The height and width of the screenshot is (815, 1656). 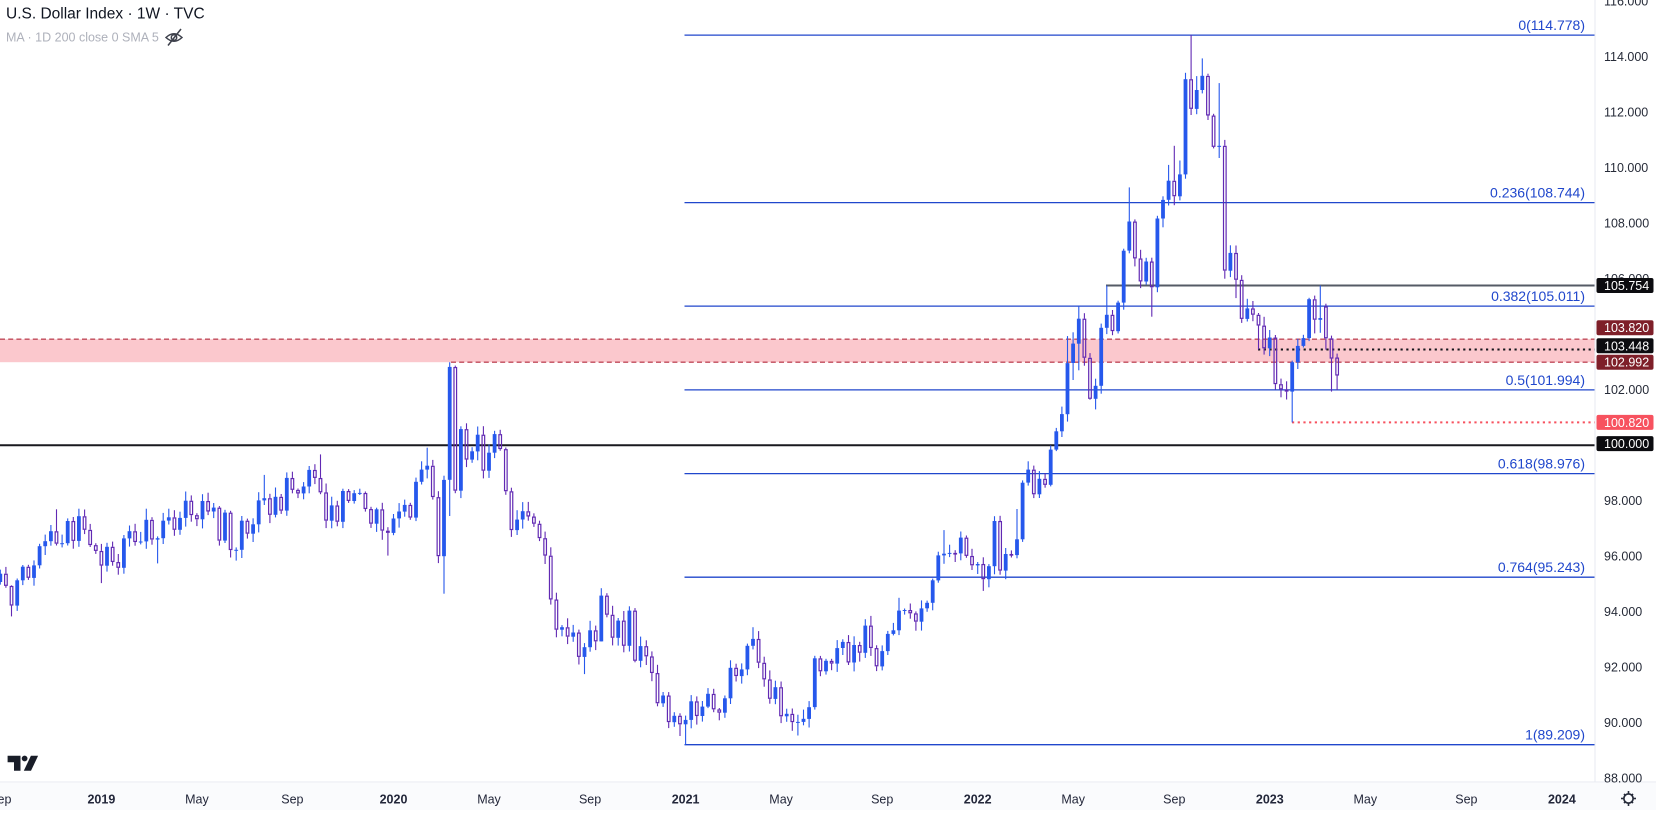 What do you see at coordinates (1626, 286) in the screenshot?
I see `svg-text: 105.754` at bounding box center [1626, 286].